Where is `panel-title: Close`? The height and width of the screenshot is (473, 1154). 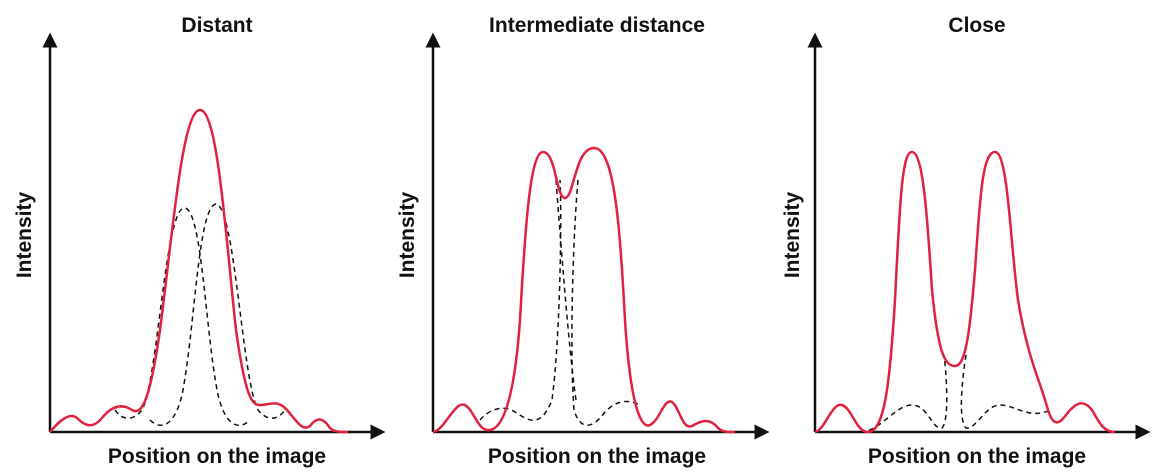
panel-title: Close is located at coordinates (976, 25).